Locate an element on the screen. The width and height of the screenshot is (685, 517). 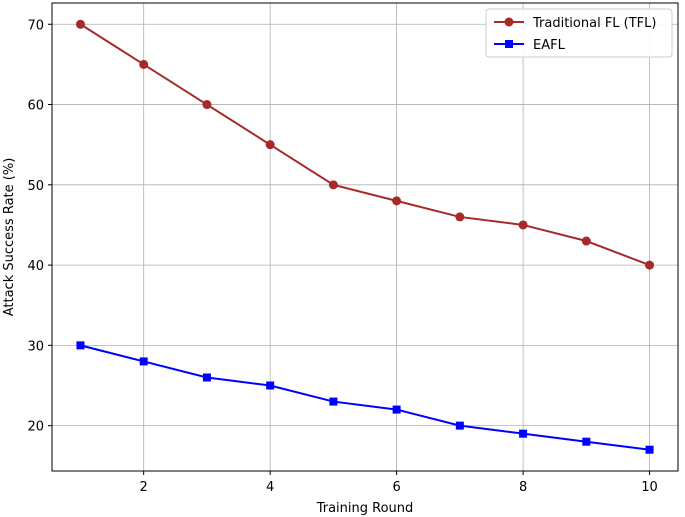
legend: Traditional FL (TFL) EAFL is located at coordinates (579, 33).